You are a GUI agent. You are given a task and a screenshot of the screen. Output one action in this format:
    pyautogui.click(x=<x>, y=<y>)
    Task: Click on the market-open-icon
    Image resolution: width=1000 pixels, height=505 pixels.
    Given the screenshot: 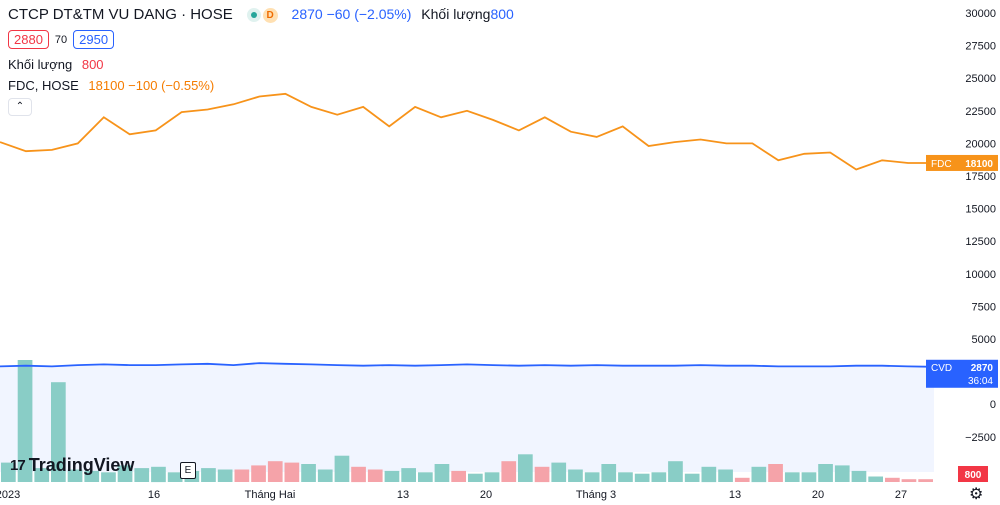 What is the action you would take?
    pyautogui.click(x=253, y=15)
    